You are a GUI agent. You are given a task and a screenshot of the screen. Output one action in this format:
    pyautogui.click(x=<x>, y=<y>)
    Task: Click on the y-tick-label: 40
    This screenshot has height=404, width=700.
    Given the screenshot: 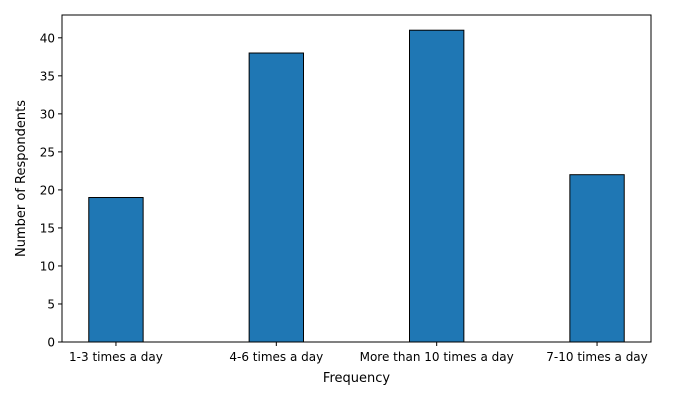 What is the action you would take?
    pyautogui.click(x=47, y=38)
    